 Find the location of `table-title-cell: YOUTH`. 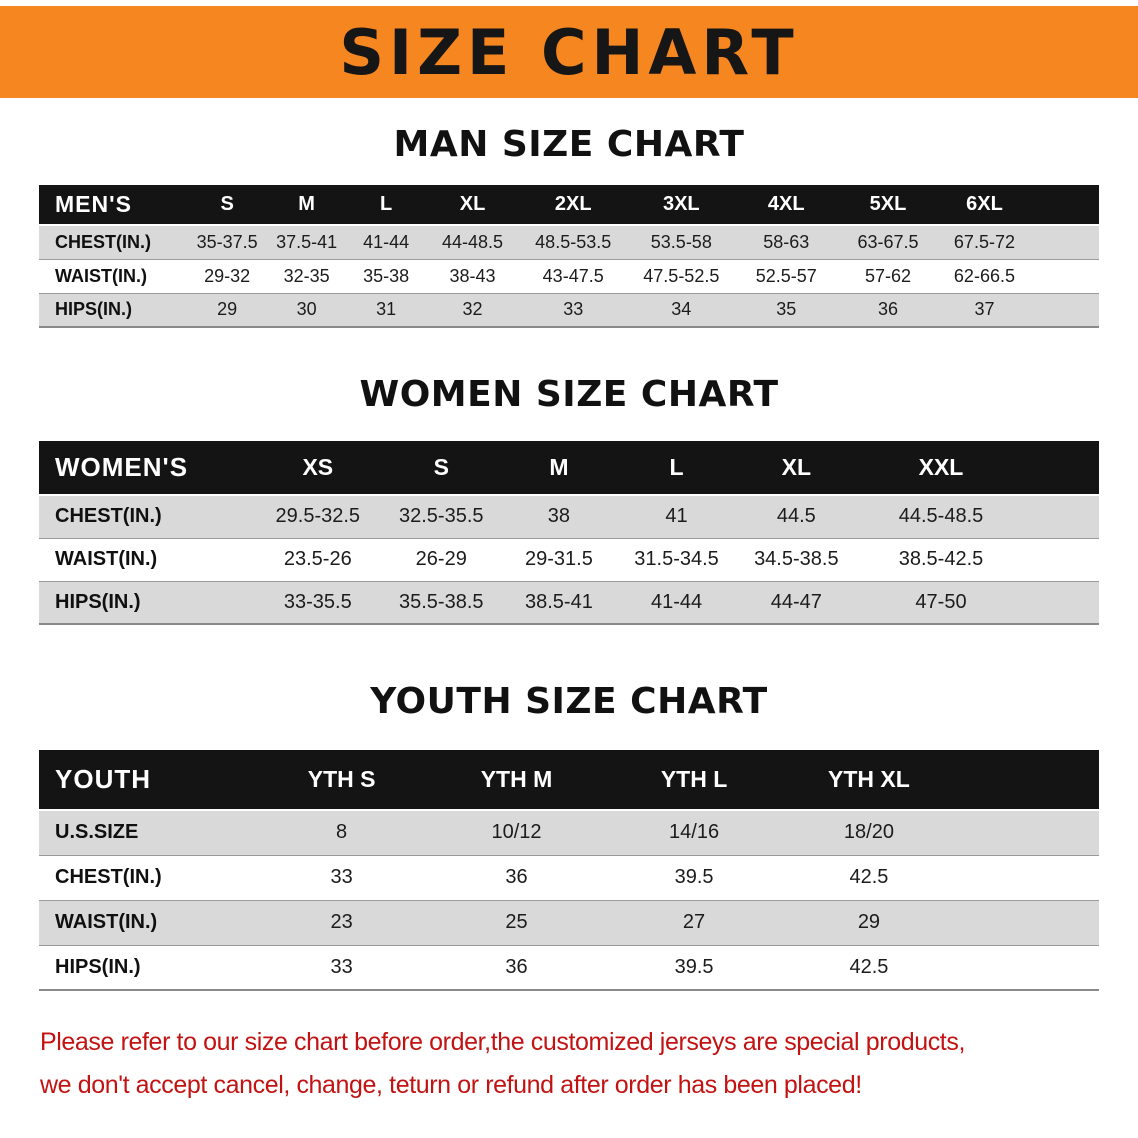

table-title-cell: YOUTH is located at coordinates (147, 780).